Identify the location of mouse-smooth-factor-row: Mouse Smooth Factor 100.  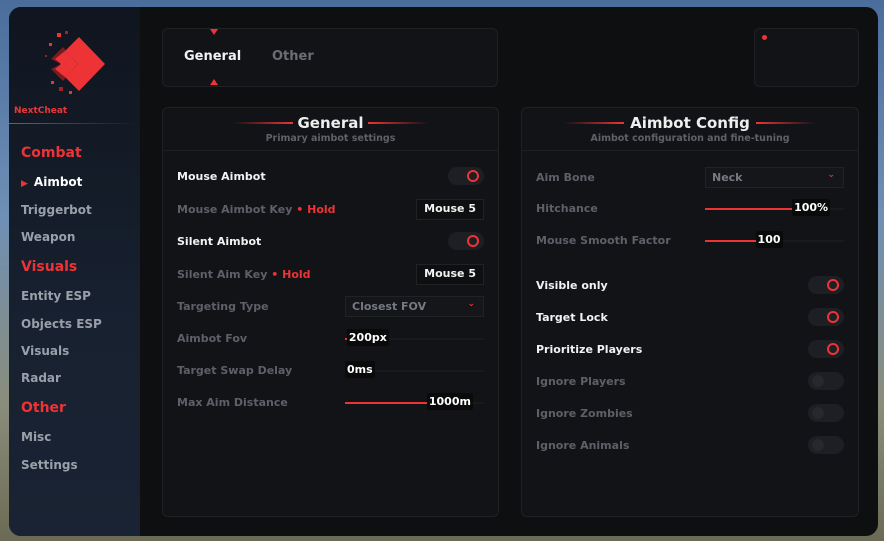
(690, 241).